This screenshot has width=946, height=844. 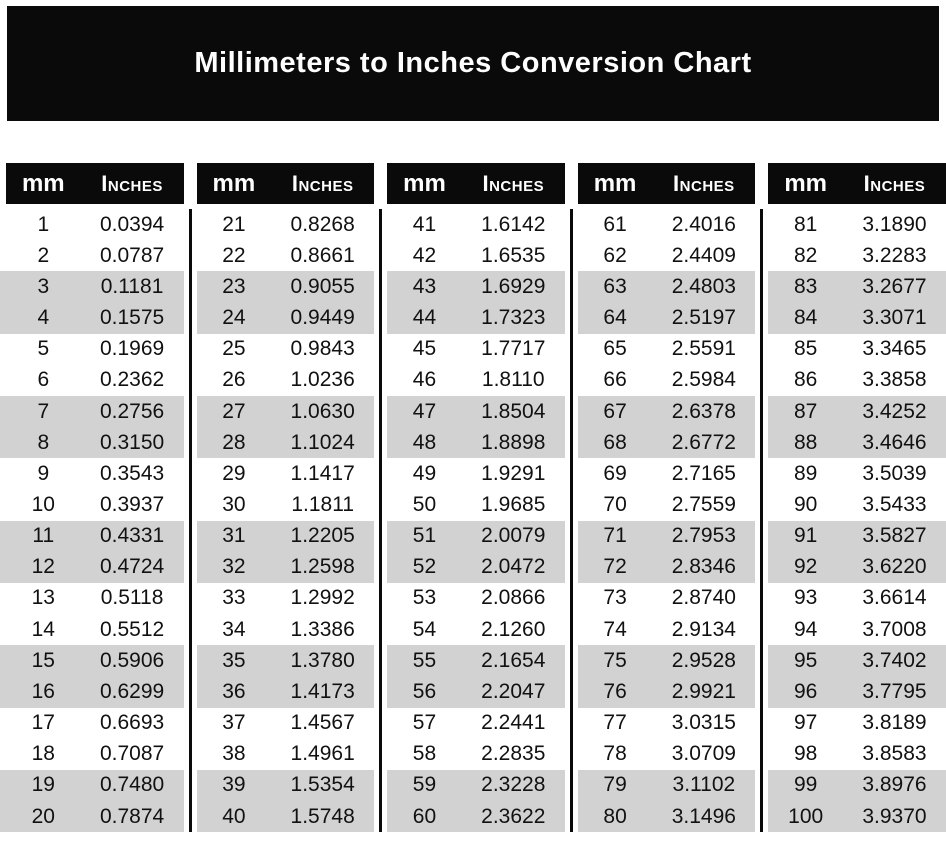 What do you see at coordinates (234, 660) in the screenshot?
I see `cell-mm-value: 35` at bounding box center [234, 660].